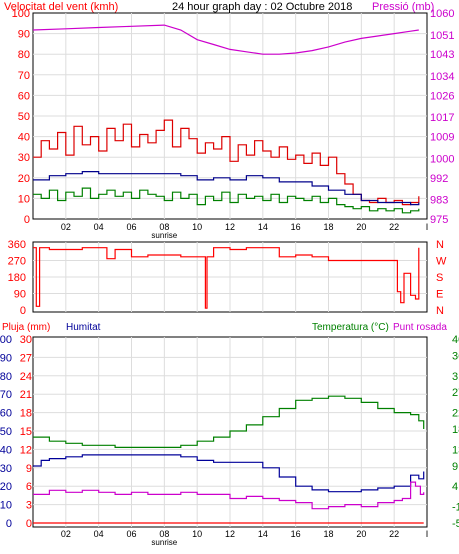 This screenshot has width=459, height=554. I want to click on direction-axis-tick: 270, so click(17, 262).